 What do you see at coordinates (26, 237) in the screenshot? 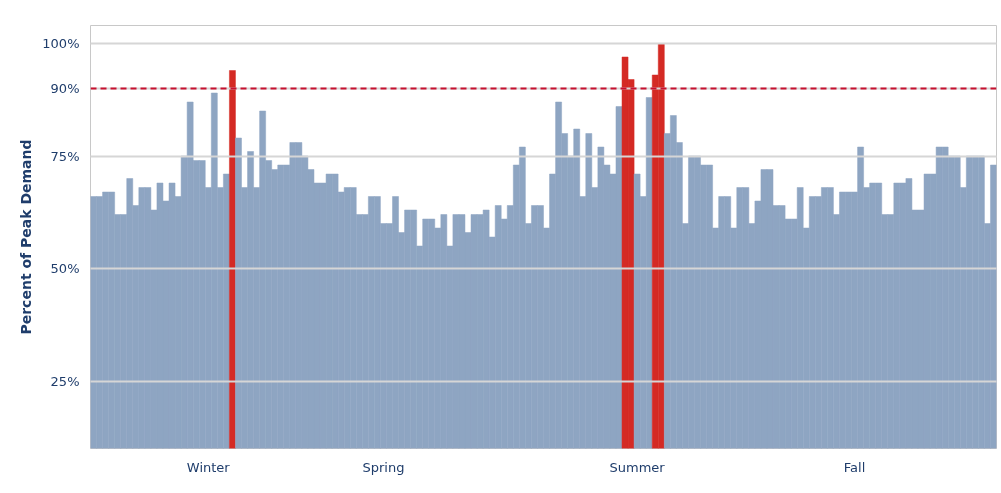
I see `y-axis-title: Percent of Peak Demand` at bounding box center [26, 237].